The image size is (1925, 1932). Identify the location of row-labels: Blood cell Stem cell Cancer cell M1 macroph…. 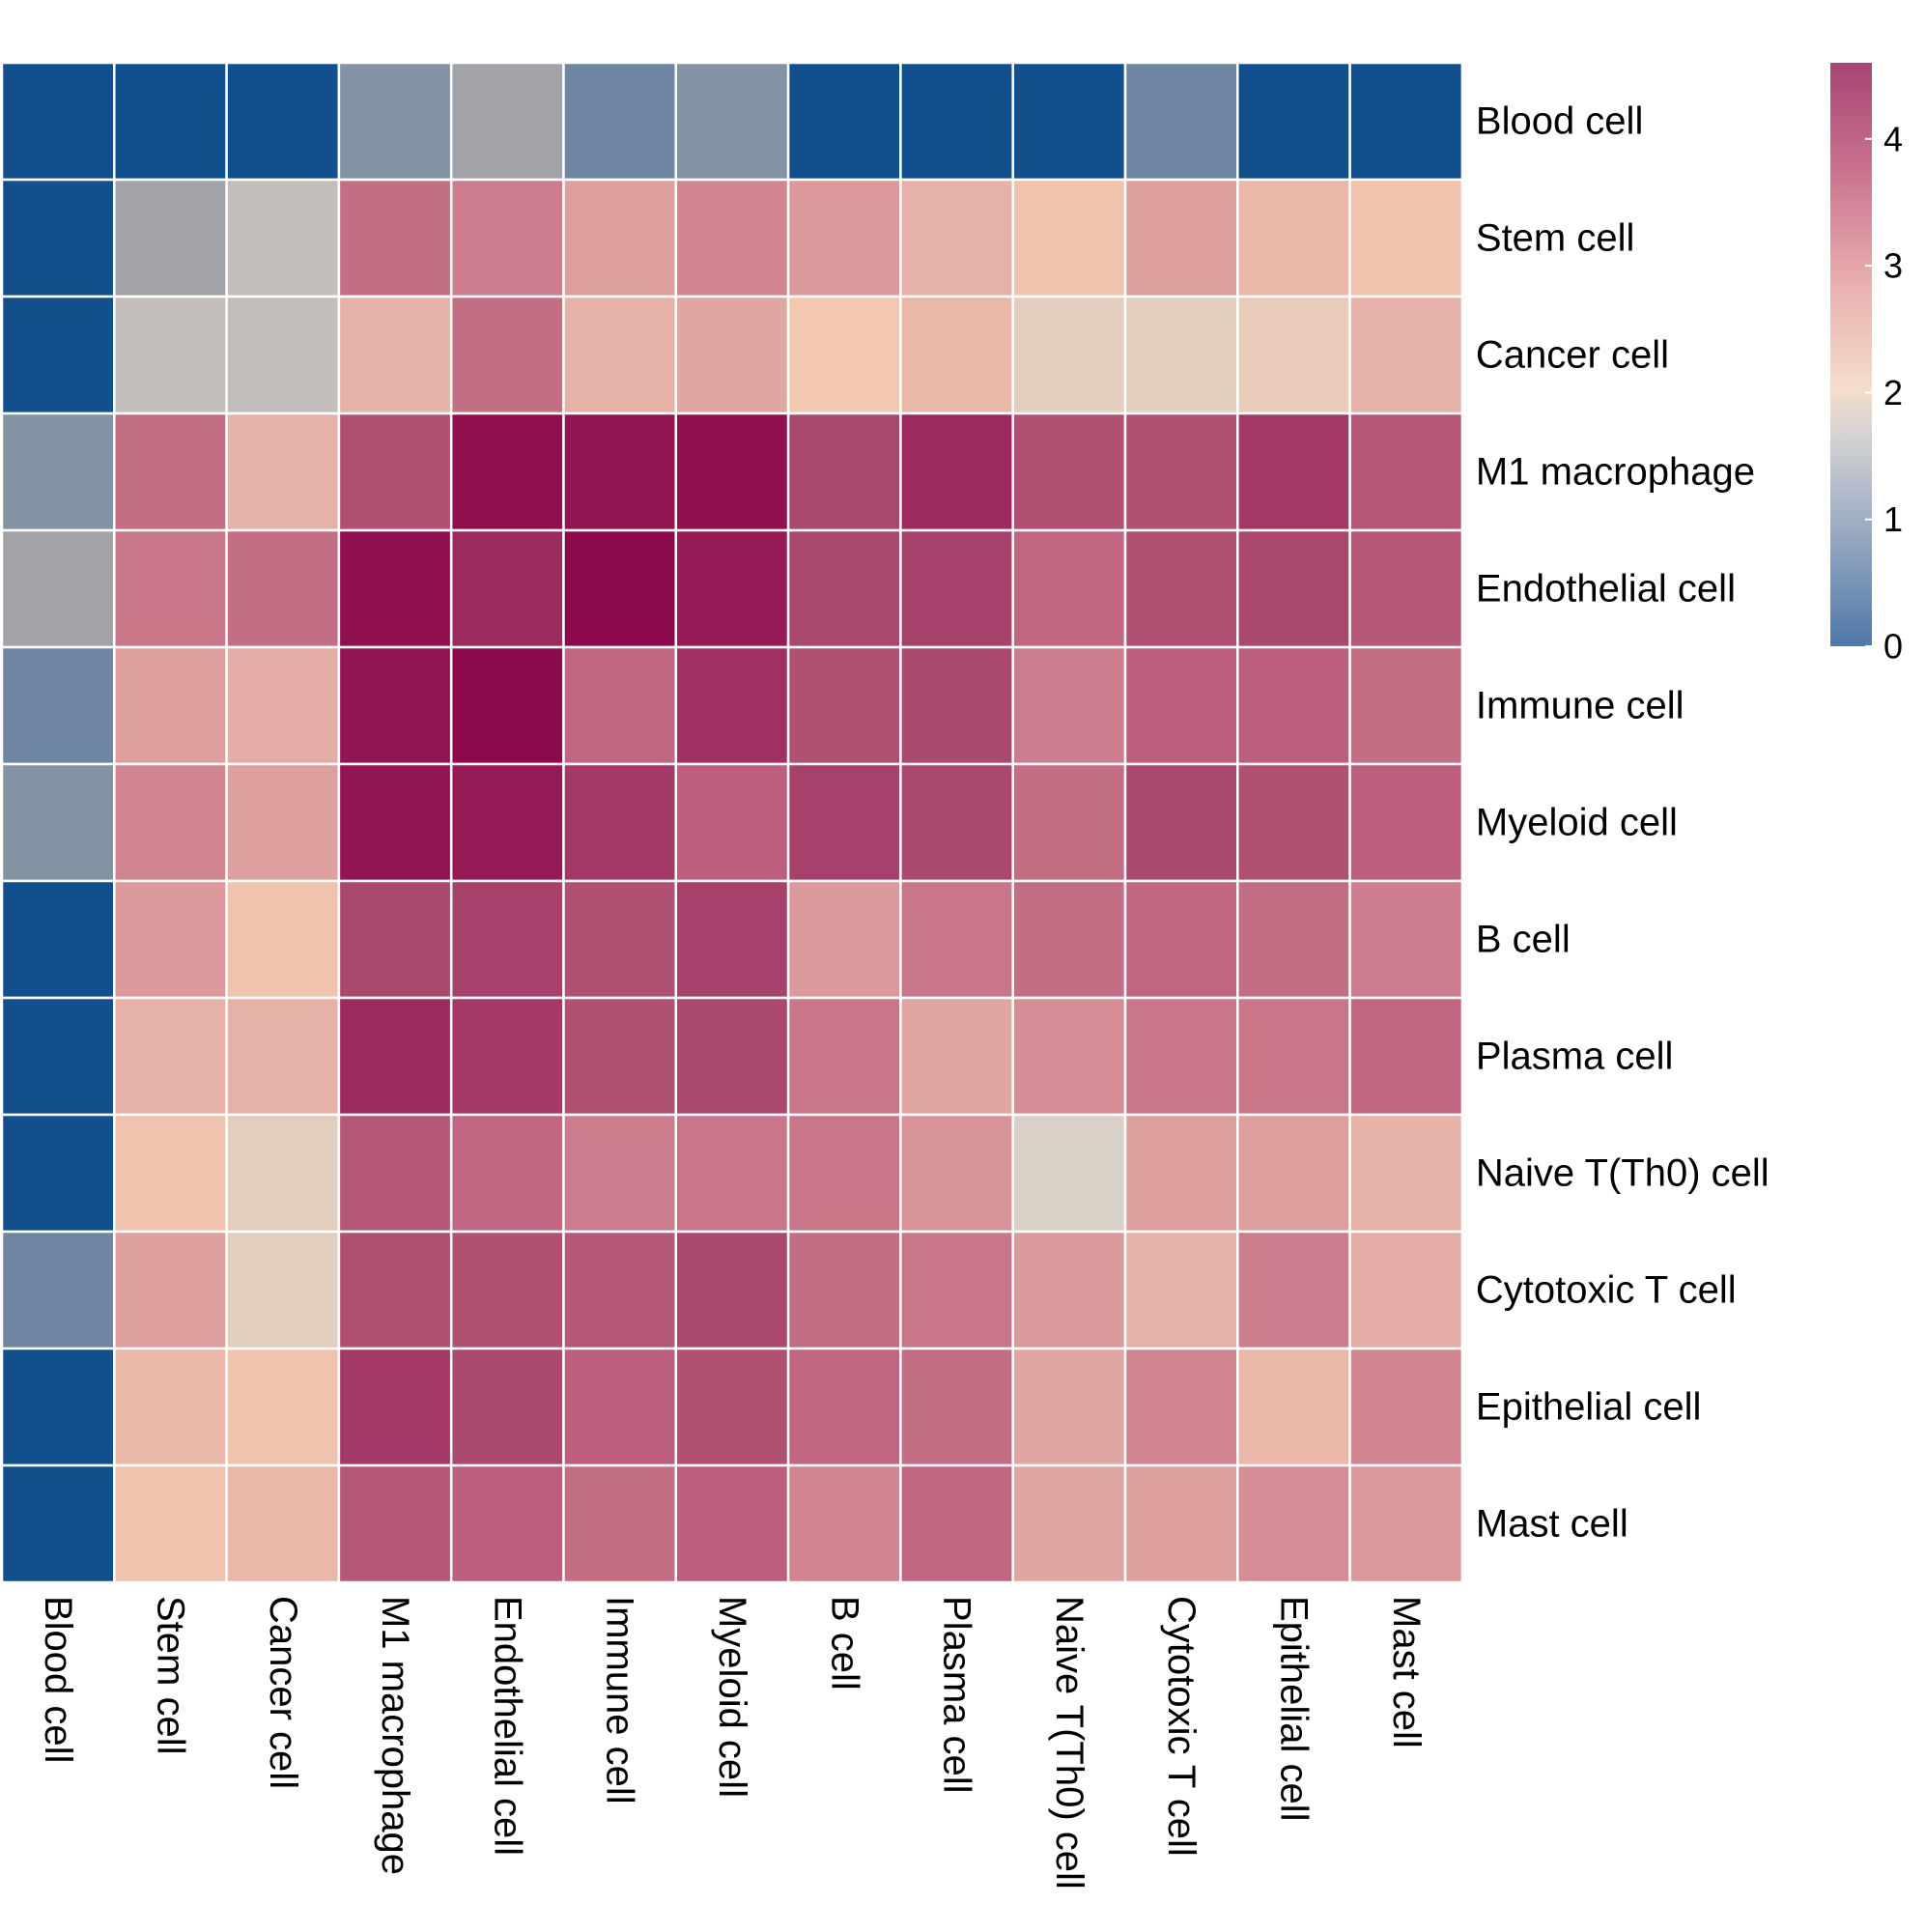
(1623, 823).